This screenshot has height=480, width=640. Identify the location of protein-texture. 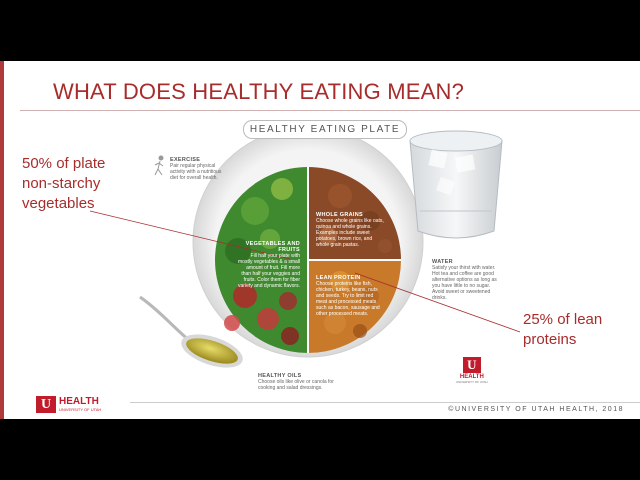
(351, 304).